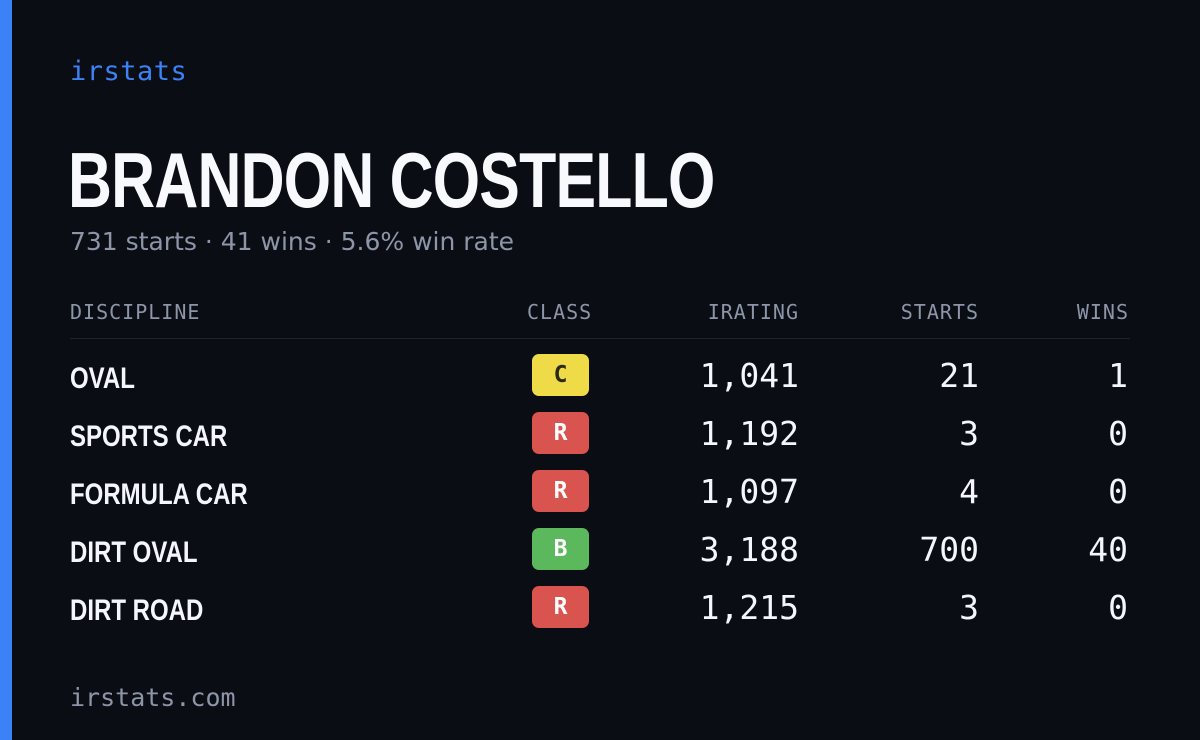 The image size is (1200, 740). Describe the element at coordinates (749, 433) in the screenshot. I see `irating-value: 1,192` at that location.